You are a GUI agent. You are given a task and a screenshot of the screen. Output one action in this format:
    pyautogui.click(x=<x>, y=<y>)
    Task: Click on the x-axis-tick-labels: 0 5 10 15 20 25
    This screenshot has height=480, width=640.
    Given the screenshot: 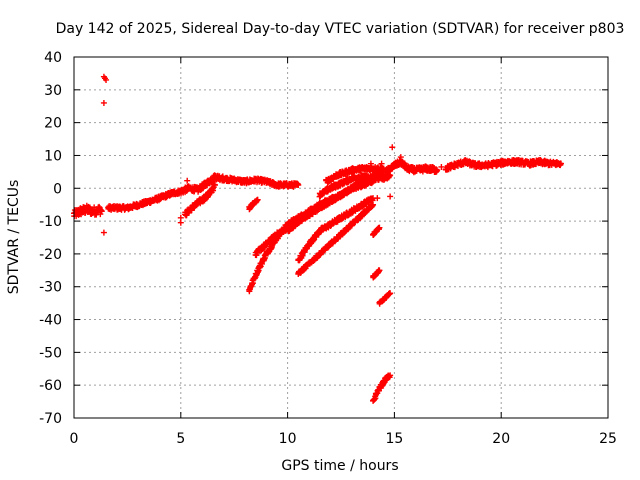 What is the action you would take?
    pyautogui.click(x=343, y=439)
    